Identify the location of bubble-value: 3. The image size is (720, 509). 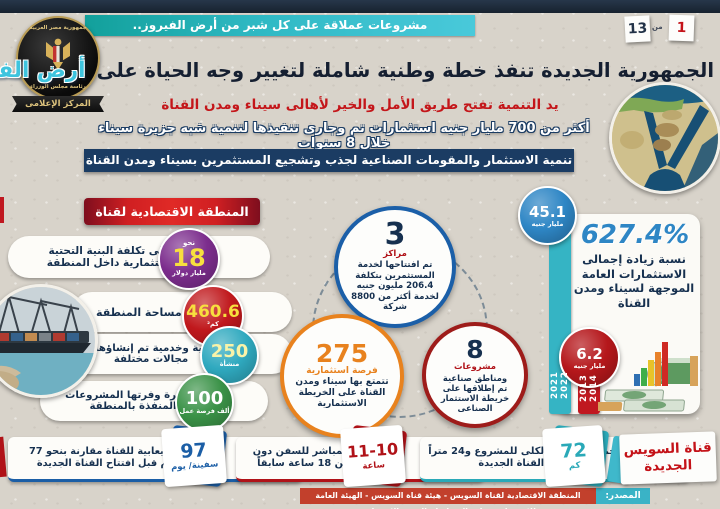
(395, 235).